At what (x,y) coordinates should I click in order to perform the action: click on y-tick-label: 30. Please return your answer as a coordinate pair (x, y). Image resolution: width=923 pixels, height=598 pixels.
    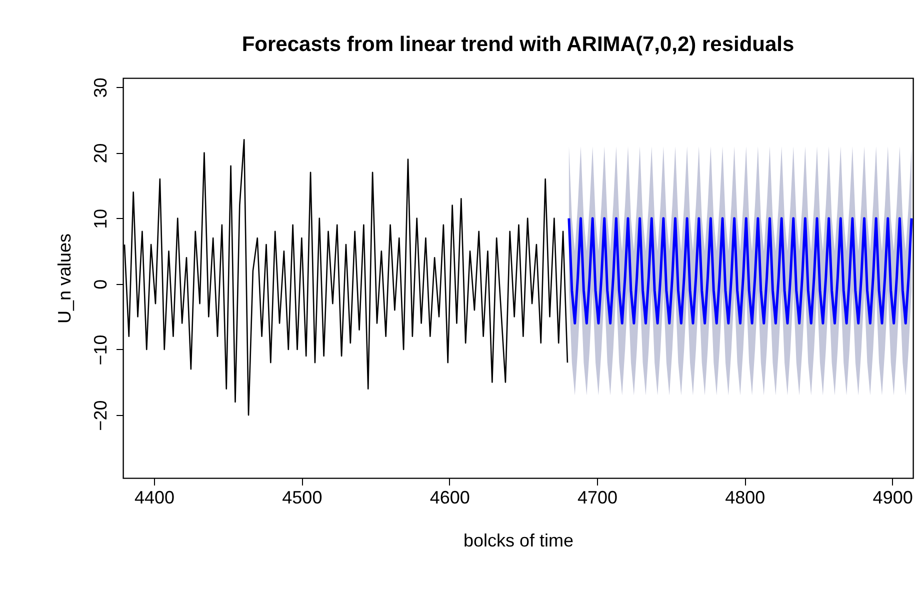
    Looking at the image, I should click on (100, 88).